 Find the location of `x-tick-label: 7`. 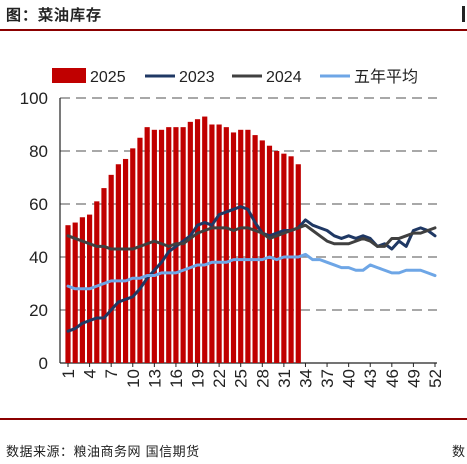

x-tick-label: 7 is located at coordinates (111, 373).